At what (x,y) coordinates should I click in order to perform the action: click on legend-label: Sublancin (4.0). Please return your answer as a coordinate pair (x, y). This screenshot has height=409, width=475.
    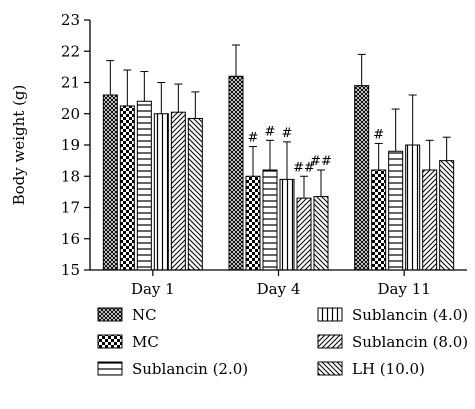
    Looking at the image, I should click on (410, 315).